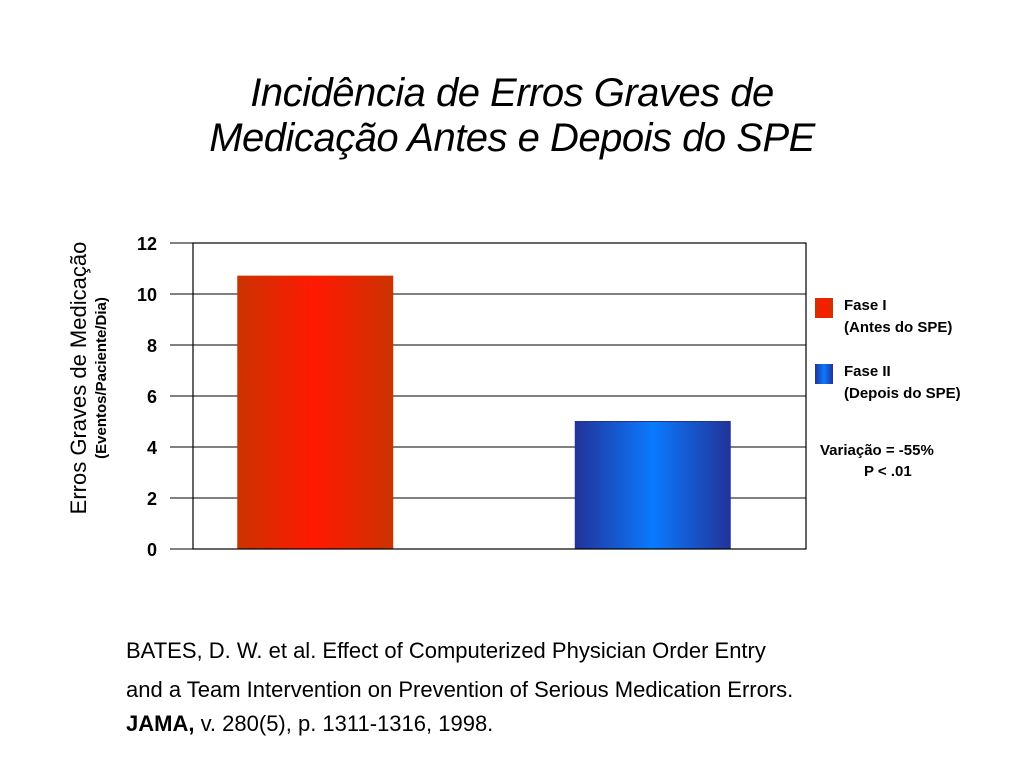 This screenshot has height=768, width=1024. I want to click on bar-fase-ii, so click(652, 485).